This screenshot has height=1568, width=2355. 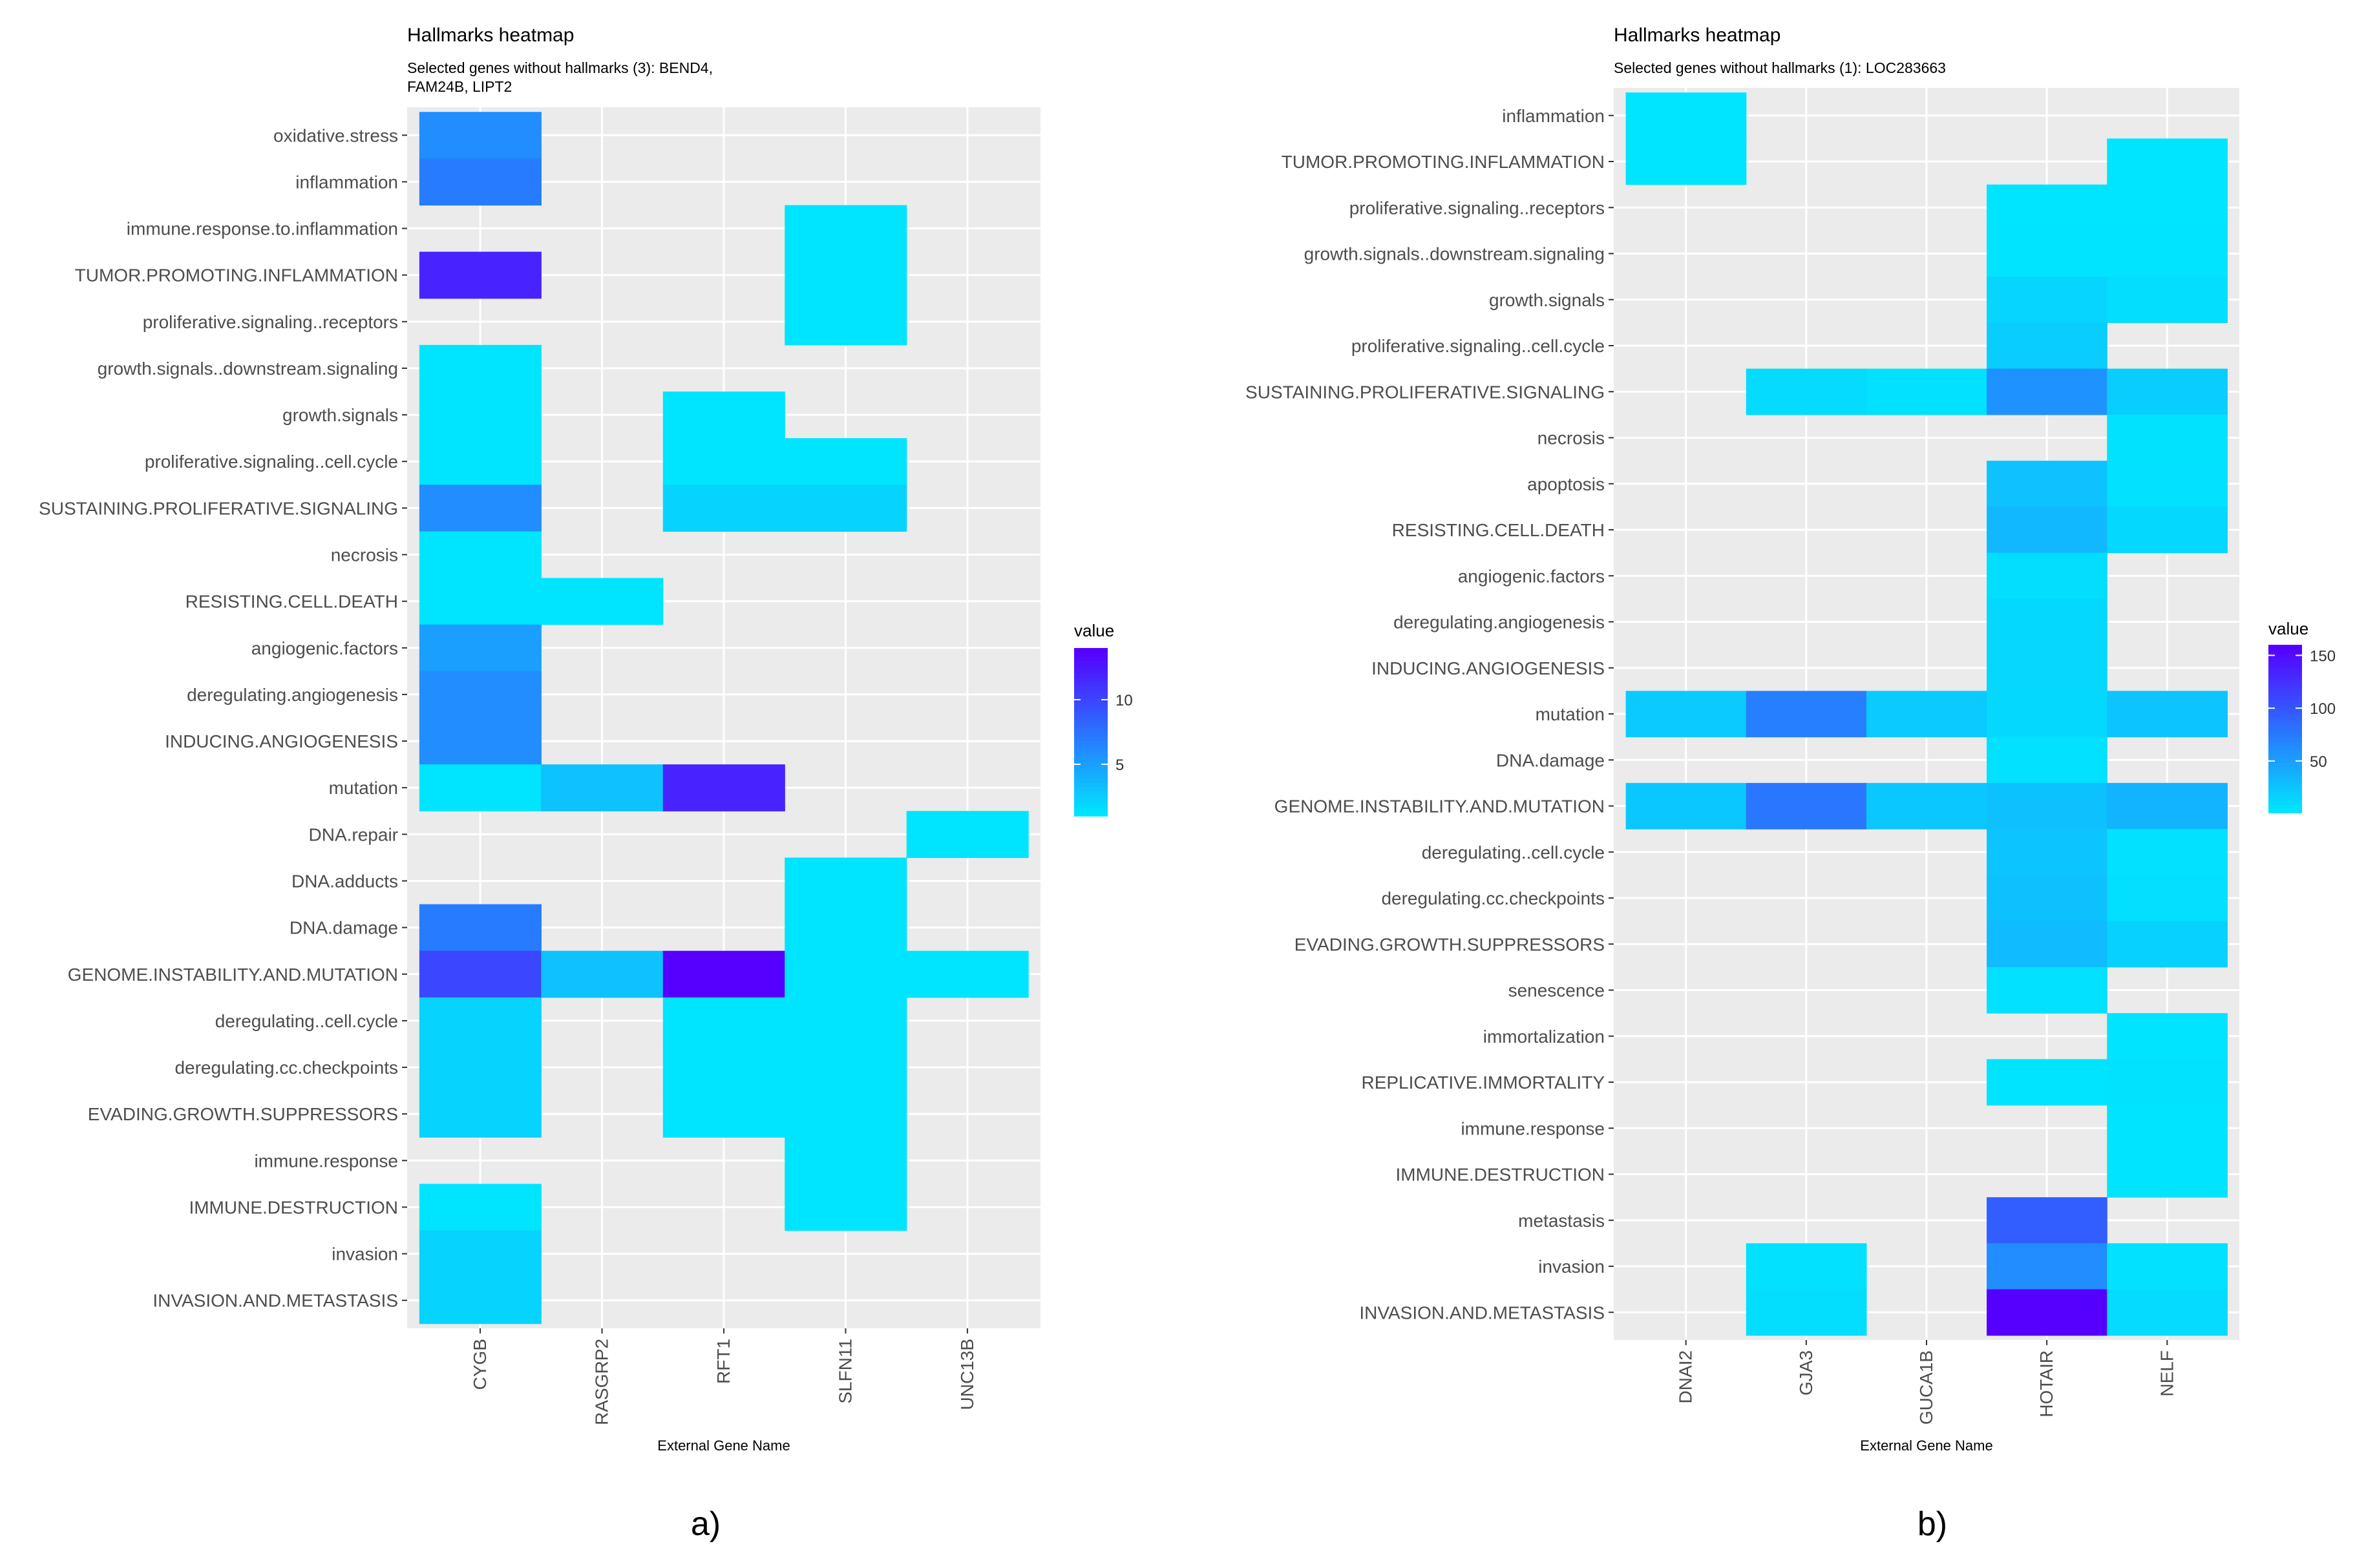 I want to click on y-tick-label: inflammation, so click(x=1554, y=116).